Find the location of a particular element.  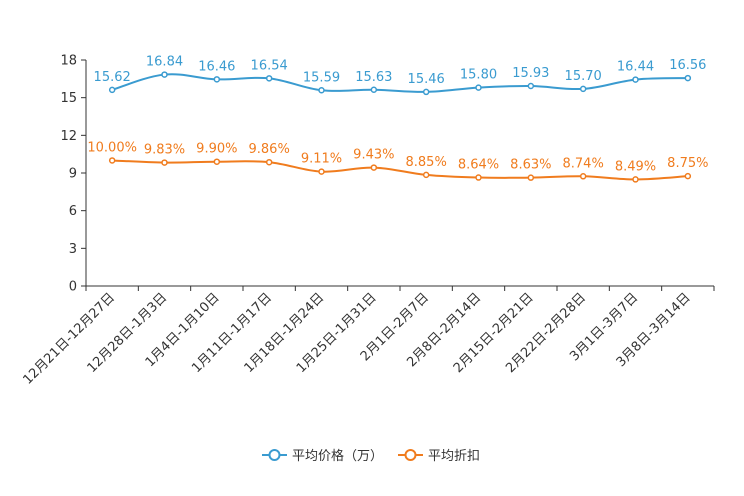

x-tick-label: 12月21日-12月27日 is located at coordinates (69, 338).